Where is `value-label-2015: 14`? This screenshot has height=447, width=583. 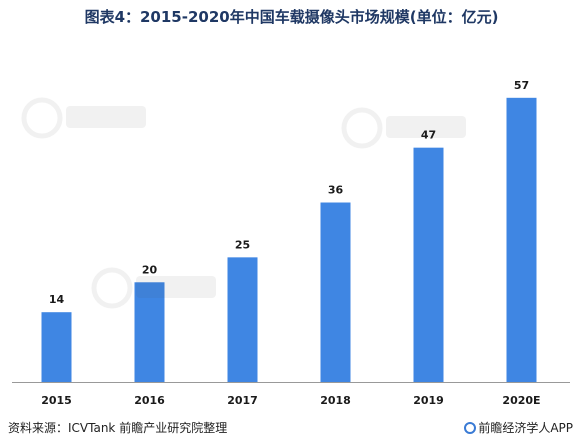 value-label-2015: 14 is located at coordinates (57, 299).